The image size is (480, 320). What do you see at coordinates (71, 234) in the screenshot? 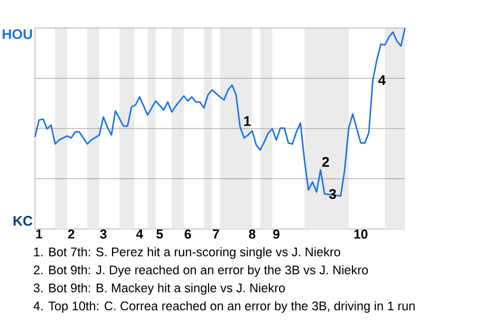
I see `x-tick-label: 2` at bounding box center [71, 234].